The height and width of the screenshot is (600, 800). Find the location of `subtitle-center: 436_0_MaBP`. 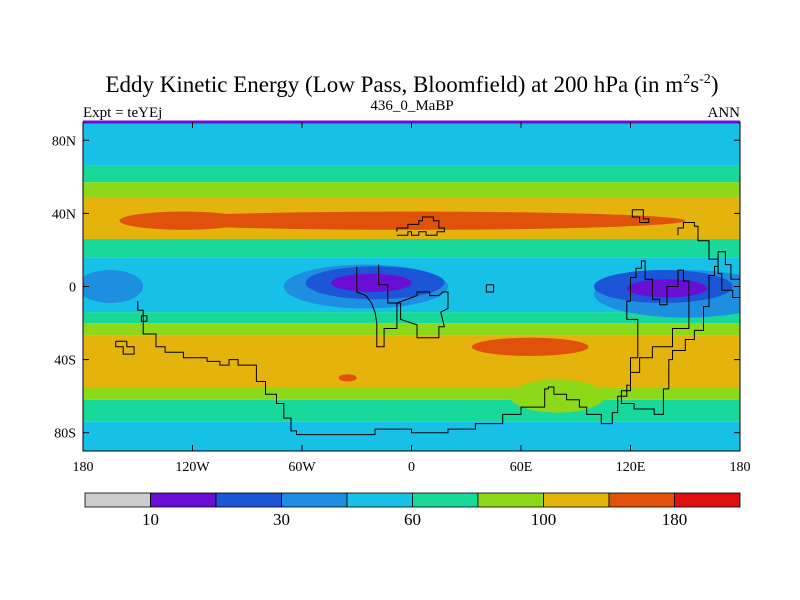

subtitle-center: 436_0_MaBP is located at coordinates (411, 106).